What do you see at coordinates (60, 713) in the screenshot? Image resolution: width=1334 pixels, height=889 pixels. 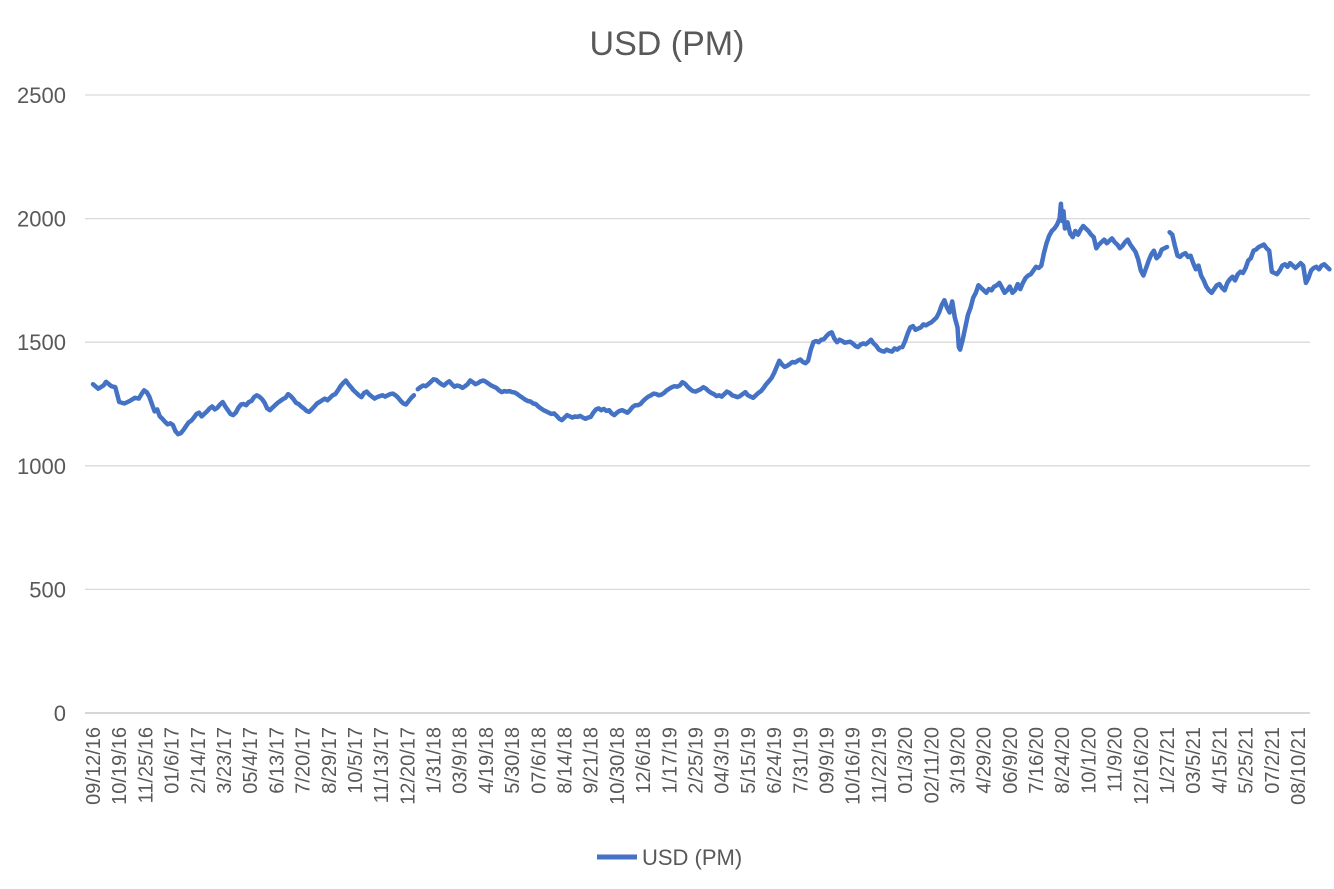 I see `y-tick-label: 0` at bounding box center [60, 713].